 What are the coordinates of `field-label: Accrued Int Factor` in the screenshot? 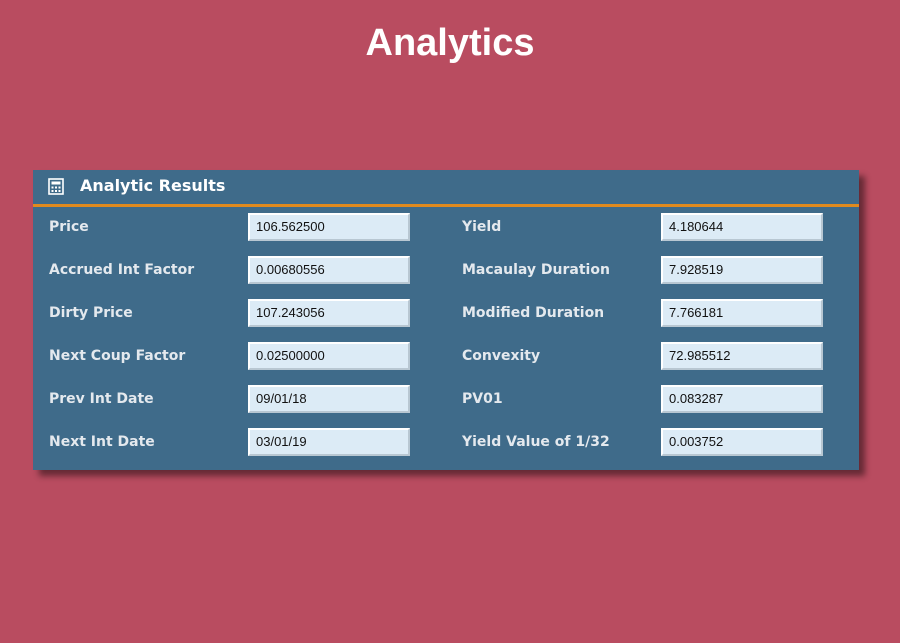 It's located at (122, 270).